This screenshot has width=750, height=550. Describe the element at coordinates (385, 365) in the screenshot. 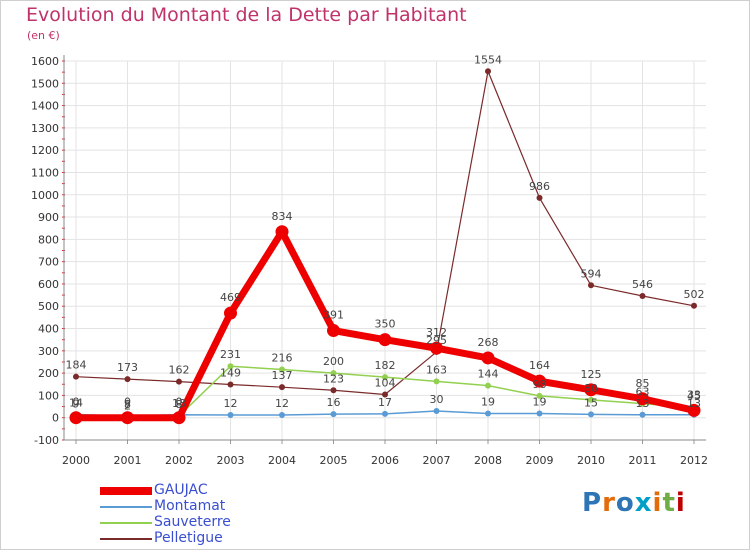

I see `data-label-sauveterre: 182` at that location.